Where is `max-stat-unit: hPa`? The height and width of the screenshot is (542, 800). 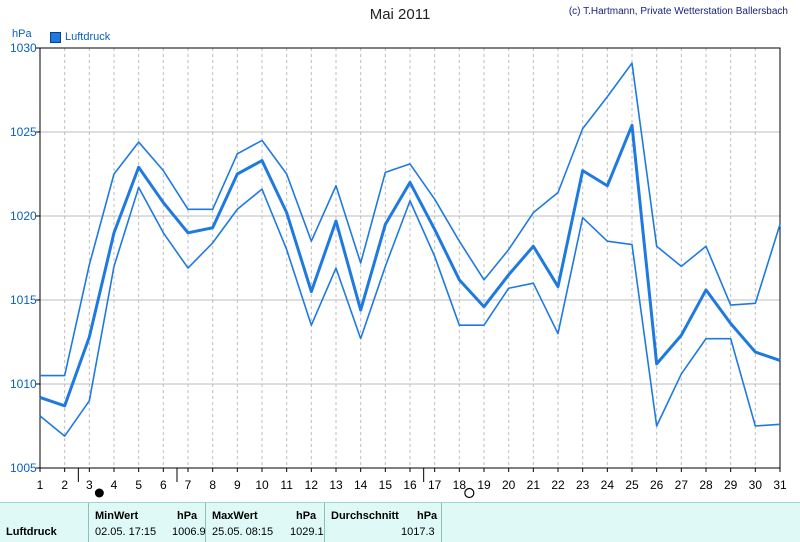
max-stat-unit: hPa is located at coordinates (306, 516).